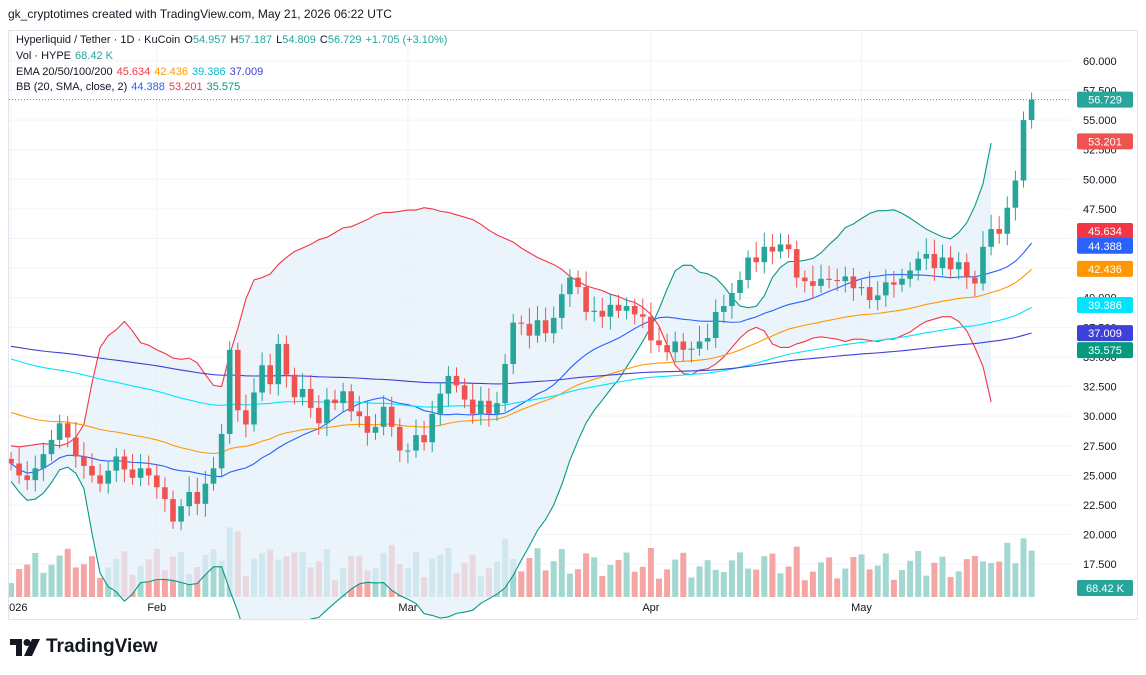  Describe the element at coordinates (234, 40) in the screenshot. I see `legend-high-label: H` at that location.